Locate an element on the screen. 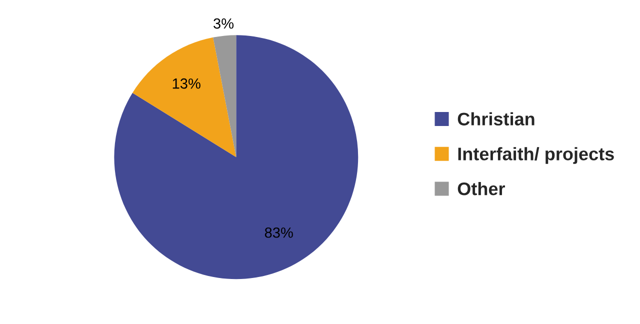 The height and width of the screenshot is (324, 640). data-label: 13% is located at coordinates (186, 83).